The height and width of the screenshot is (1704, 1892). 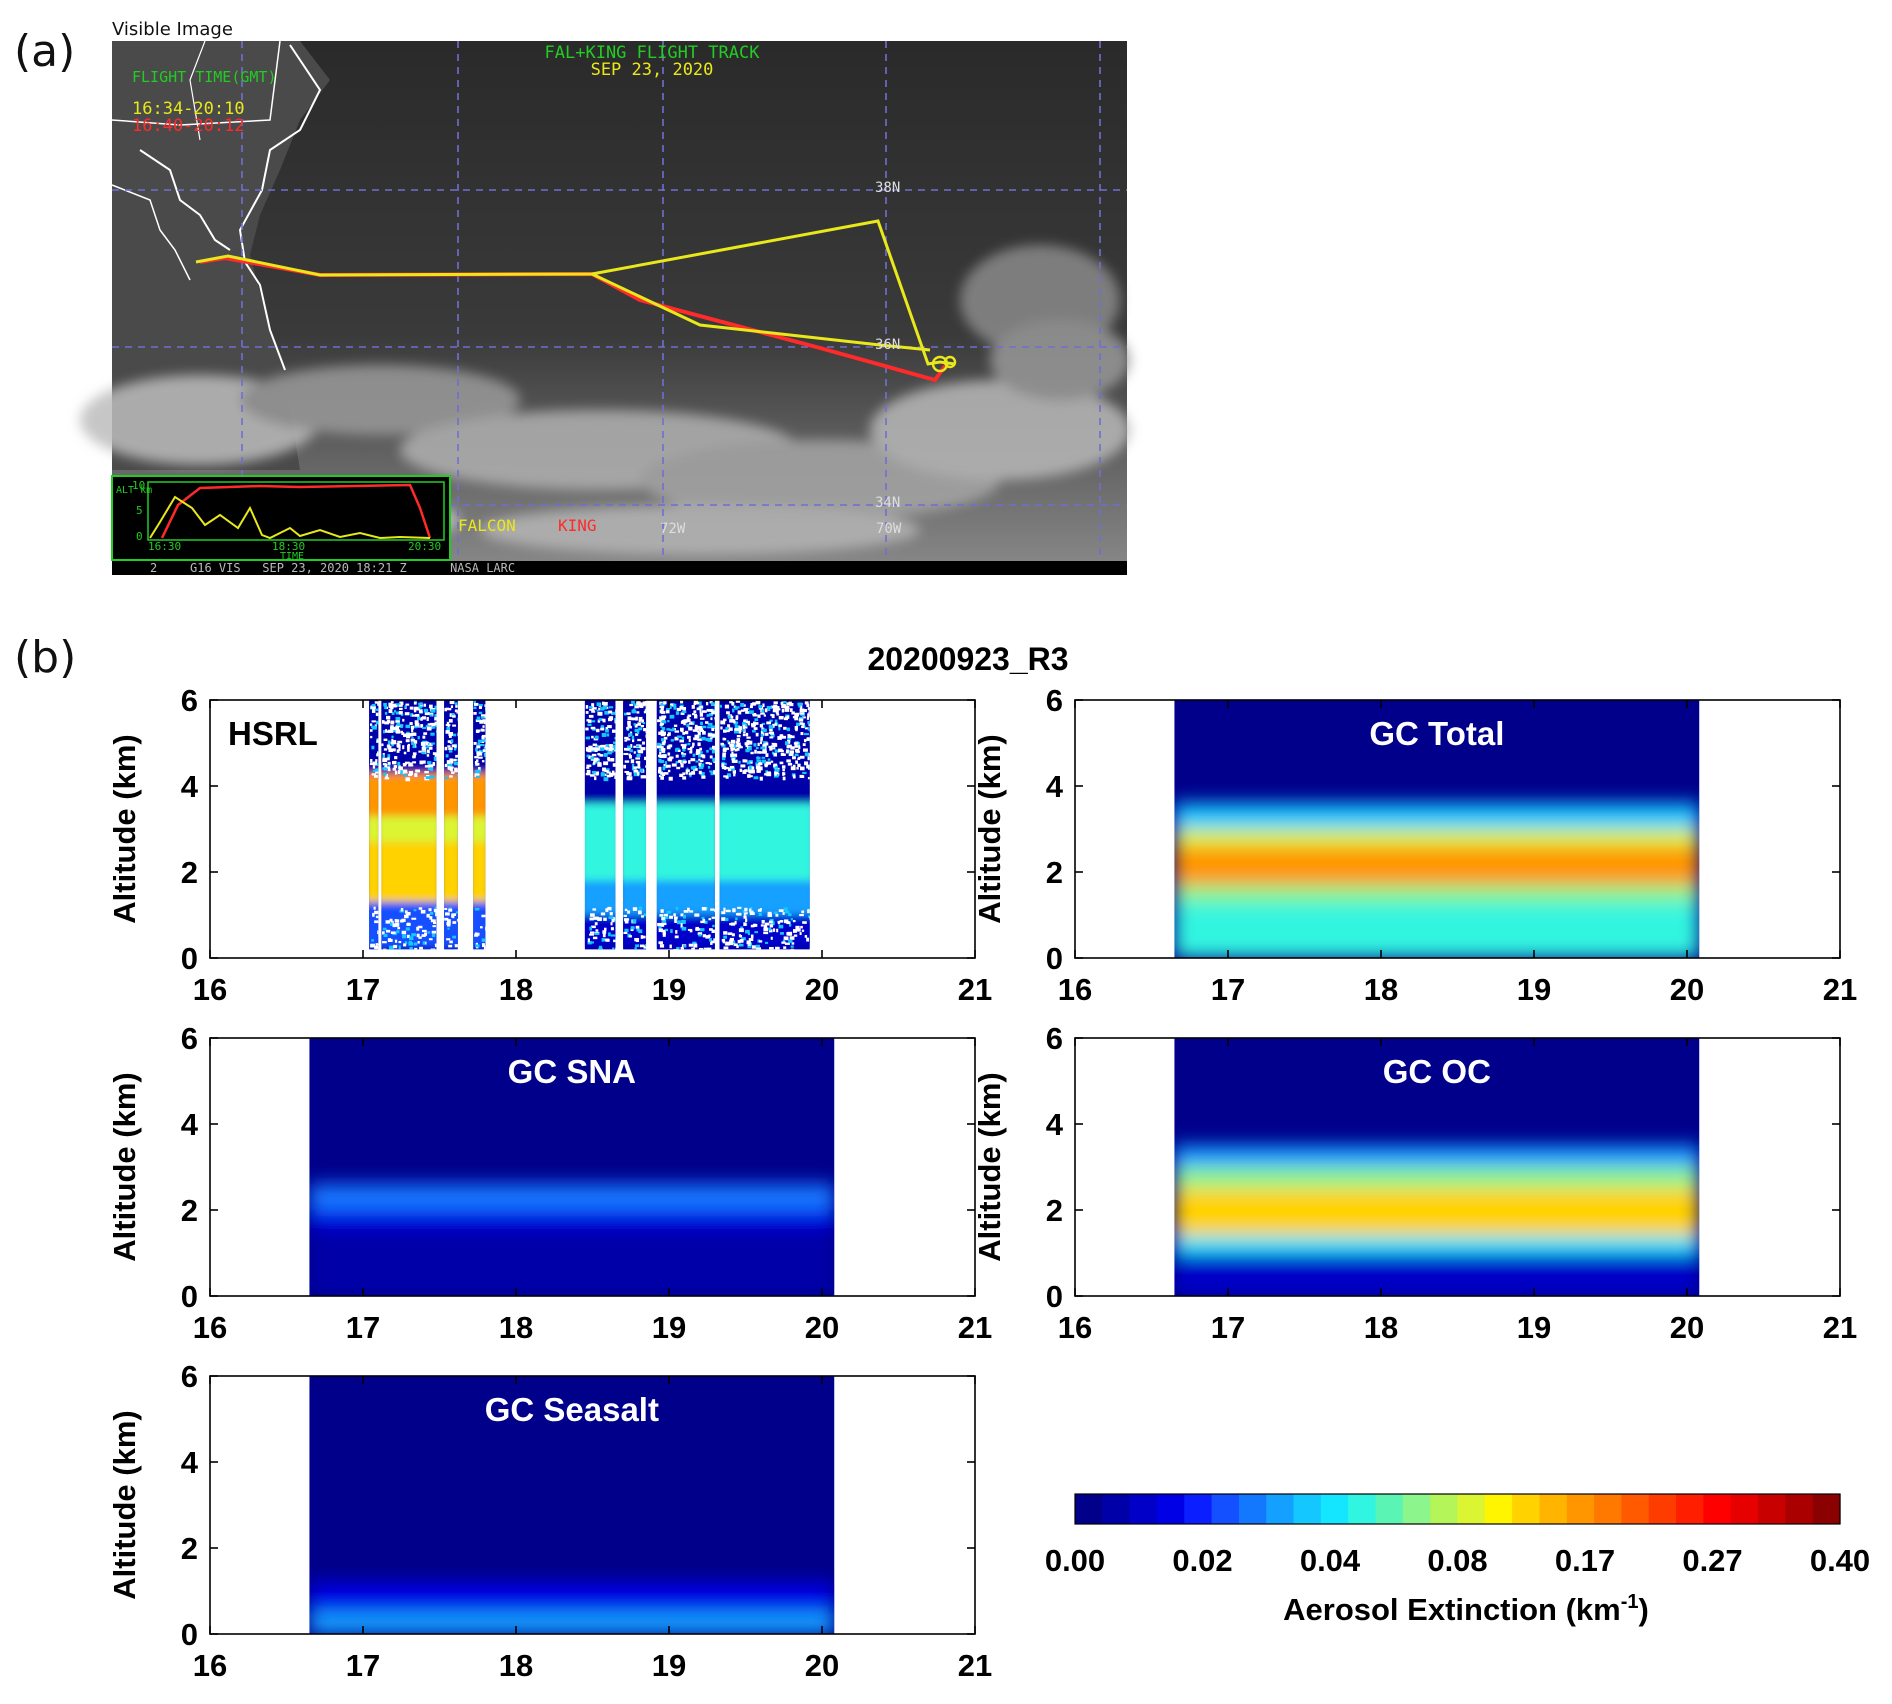 What do you see at coordinates (45, 657) in the screenshot?
I see `panel-b-letter: (b)` at bounding box center [45, 657].